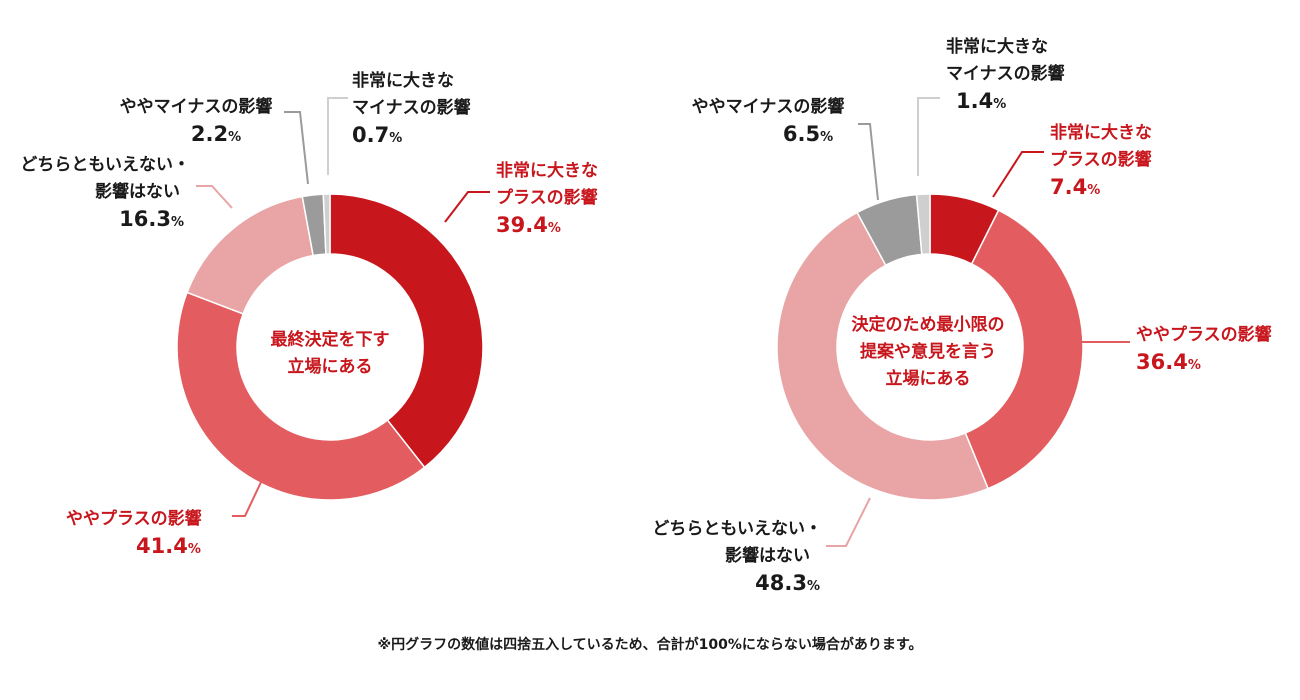 This screenshot has width=1300, height=700. I want to click on chart1-leader-strong_plus, so click(467, 207).